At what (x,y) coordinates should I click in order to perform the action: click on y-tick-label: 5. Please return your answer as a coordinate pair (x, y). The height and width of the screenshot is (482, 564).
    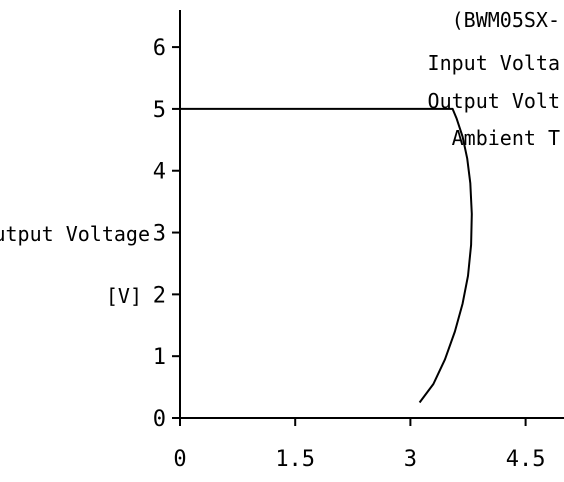
    Looking at the image, I should click on (159, 110).